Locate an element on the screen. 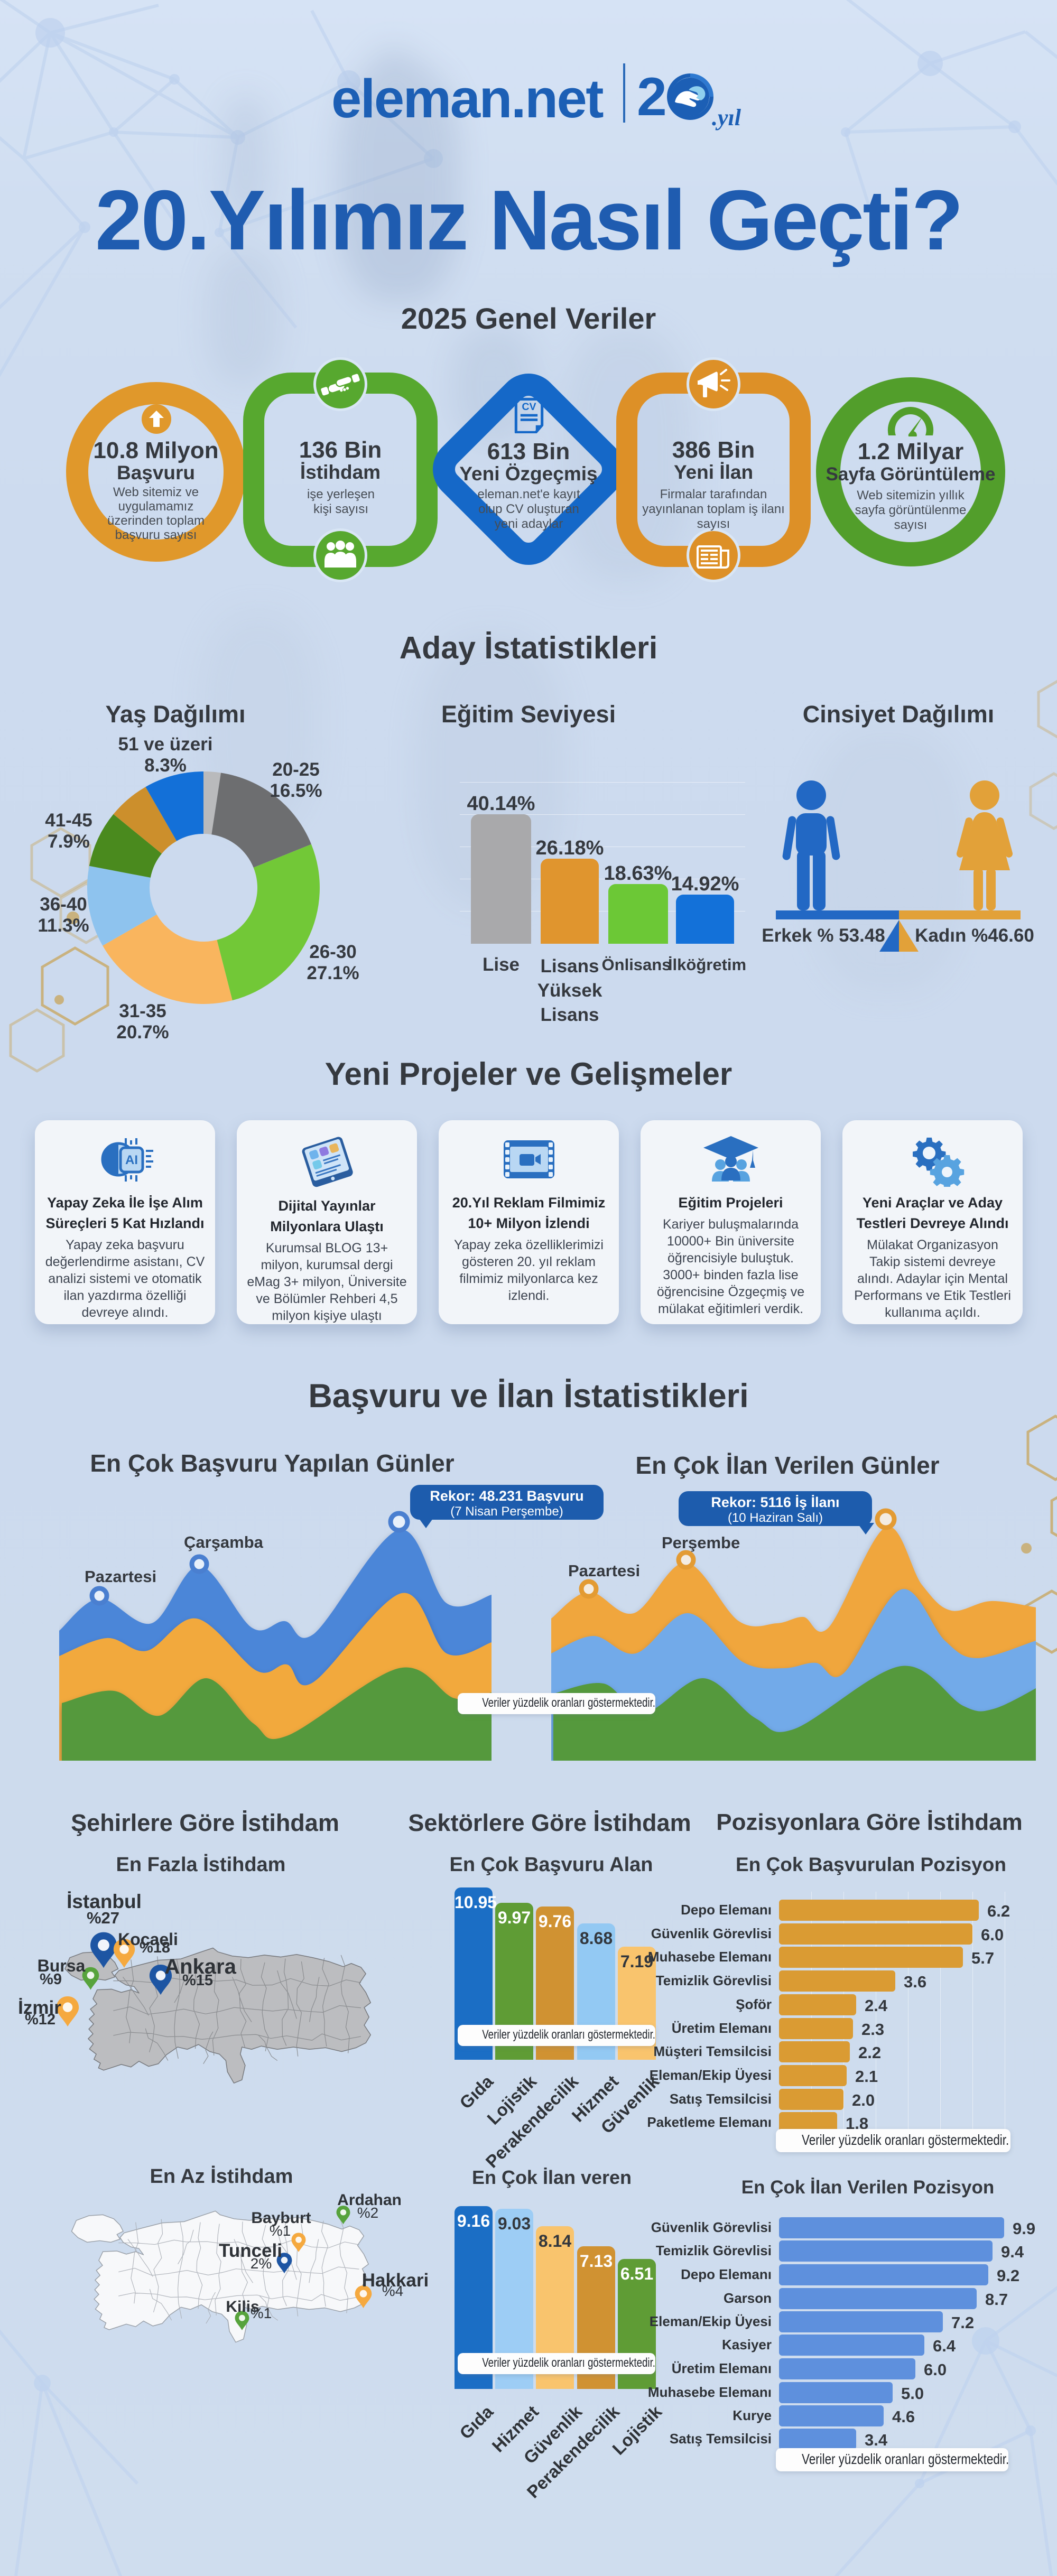 Image resolution: width=1057 pixels, height=2576 pixels. svg-text: AI is located at coordinates (131, 1160).